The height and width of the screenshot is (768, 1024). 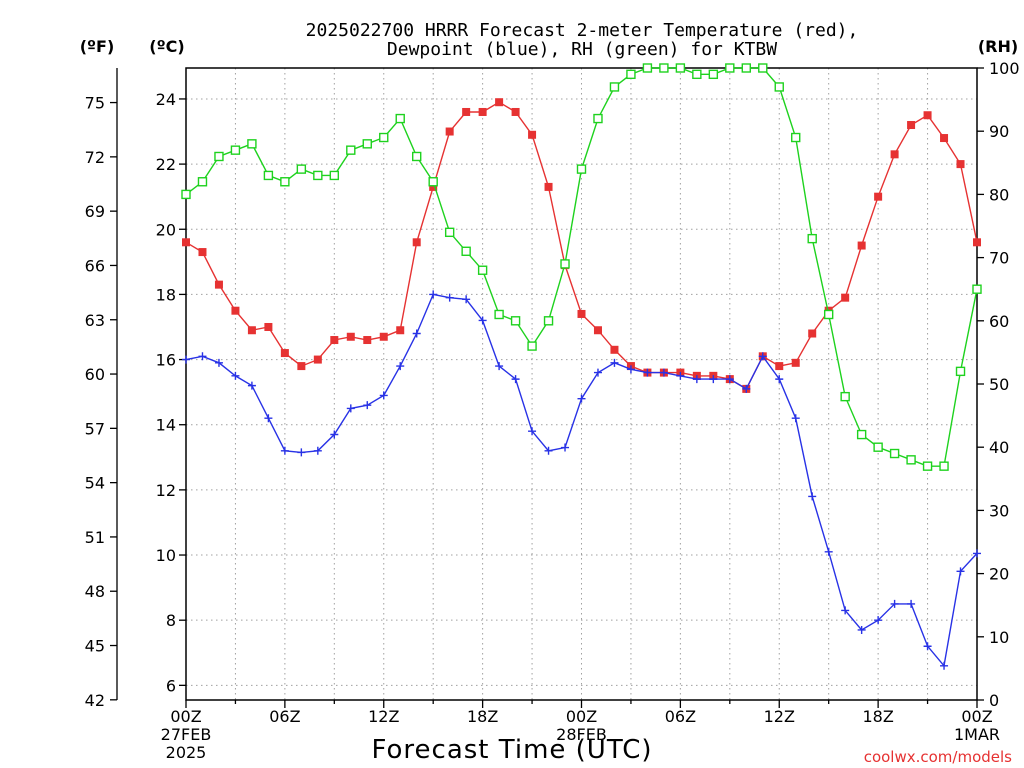 What do you see at coordinates (186, 752) in the screenshot?
I see `x-tick-label: 2025` at bounding box center [186, 752].